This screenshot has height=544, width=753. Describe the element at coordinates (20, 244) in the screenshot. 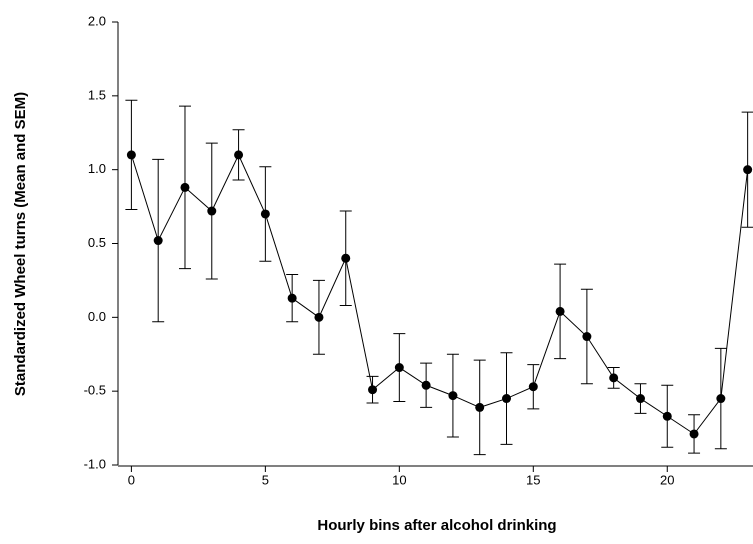

I see `y-axis-title: Standardized Wheel turns (Mean and SEM)` at that location.